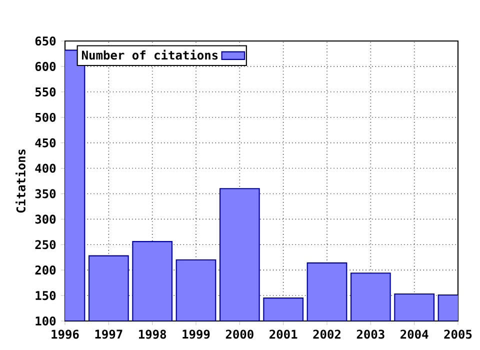 This screenshot has width=480, height=350. I want to click on y-tick-label: 500, so click(45, 117).